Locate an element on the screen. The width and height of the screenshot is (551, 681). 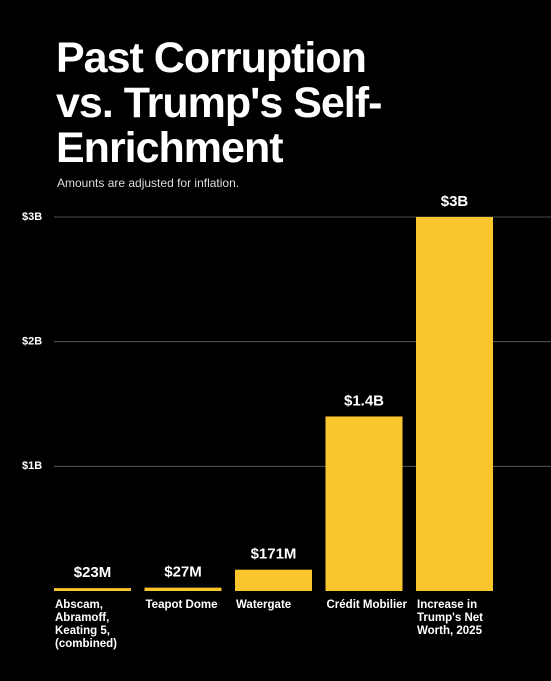
x-tick-label: Crédit Mobilier is located at coordinates (367, 605).